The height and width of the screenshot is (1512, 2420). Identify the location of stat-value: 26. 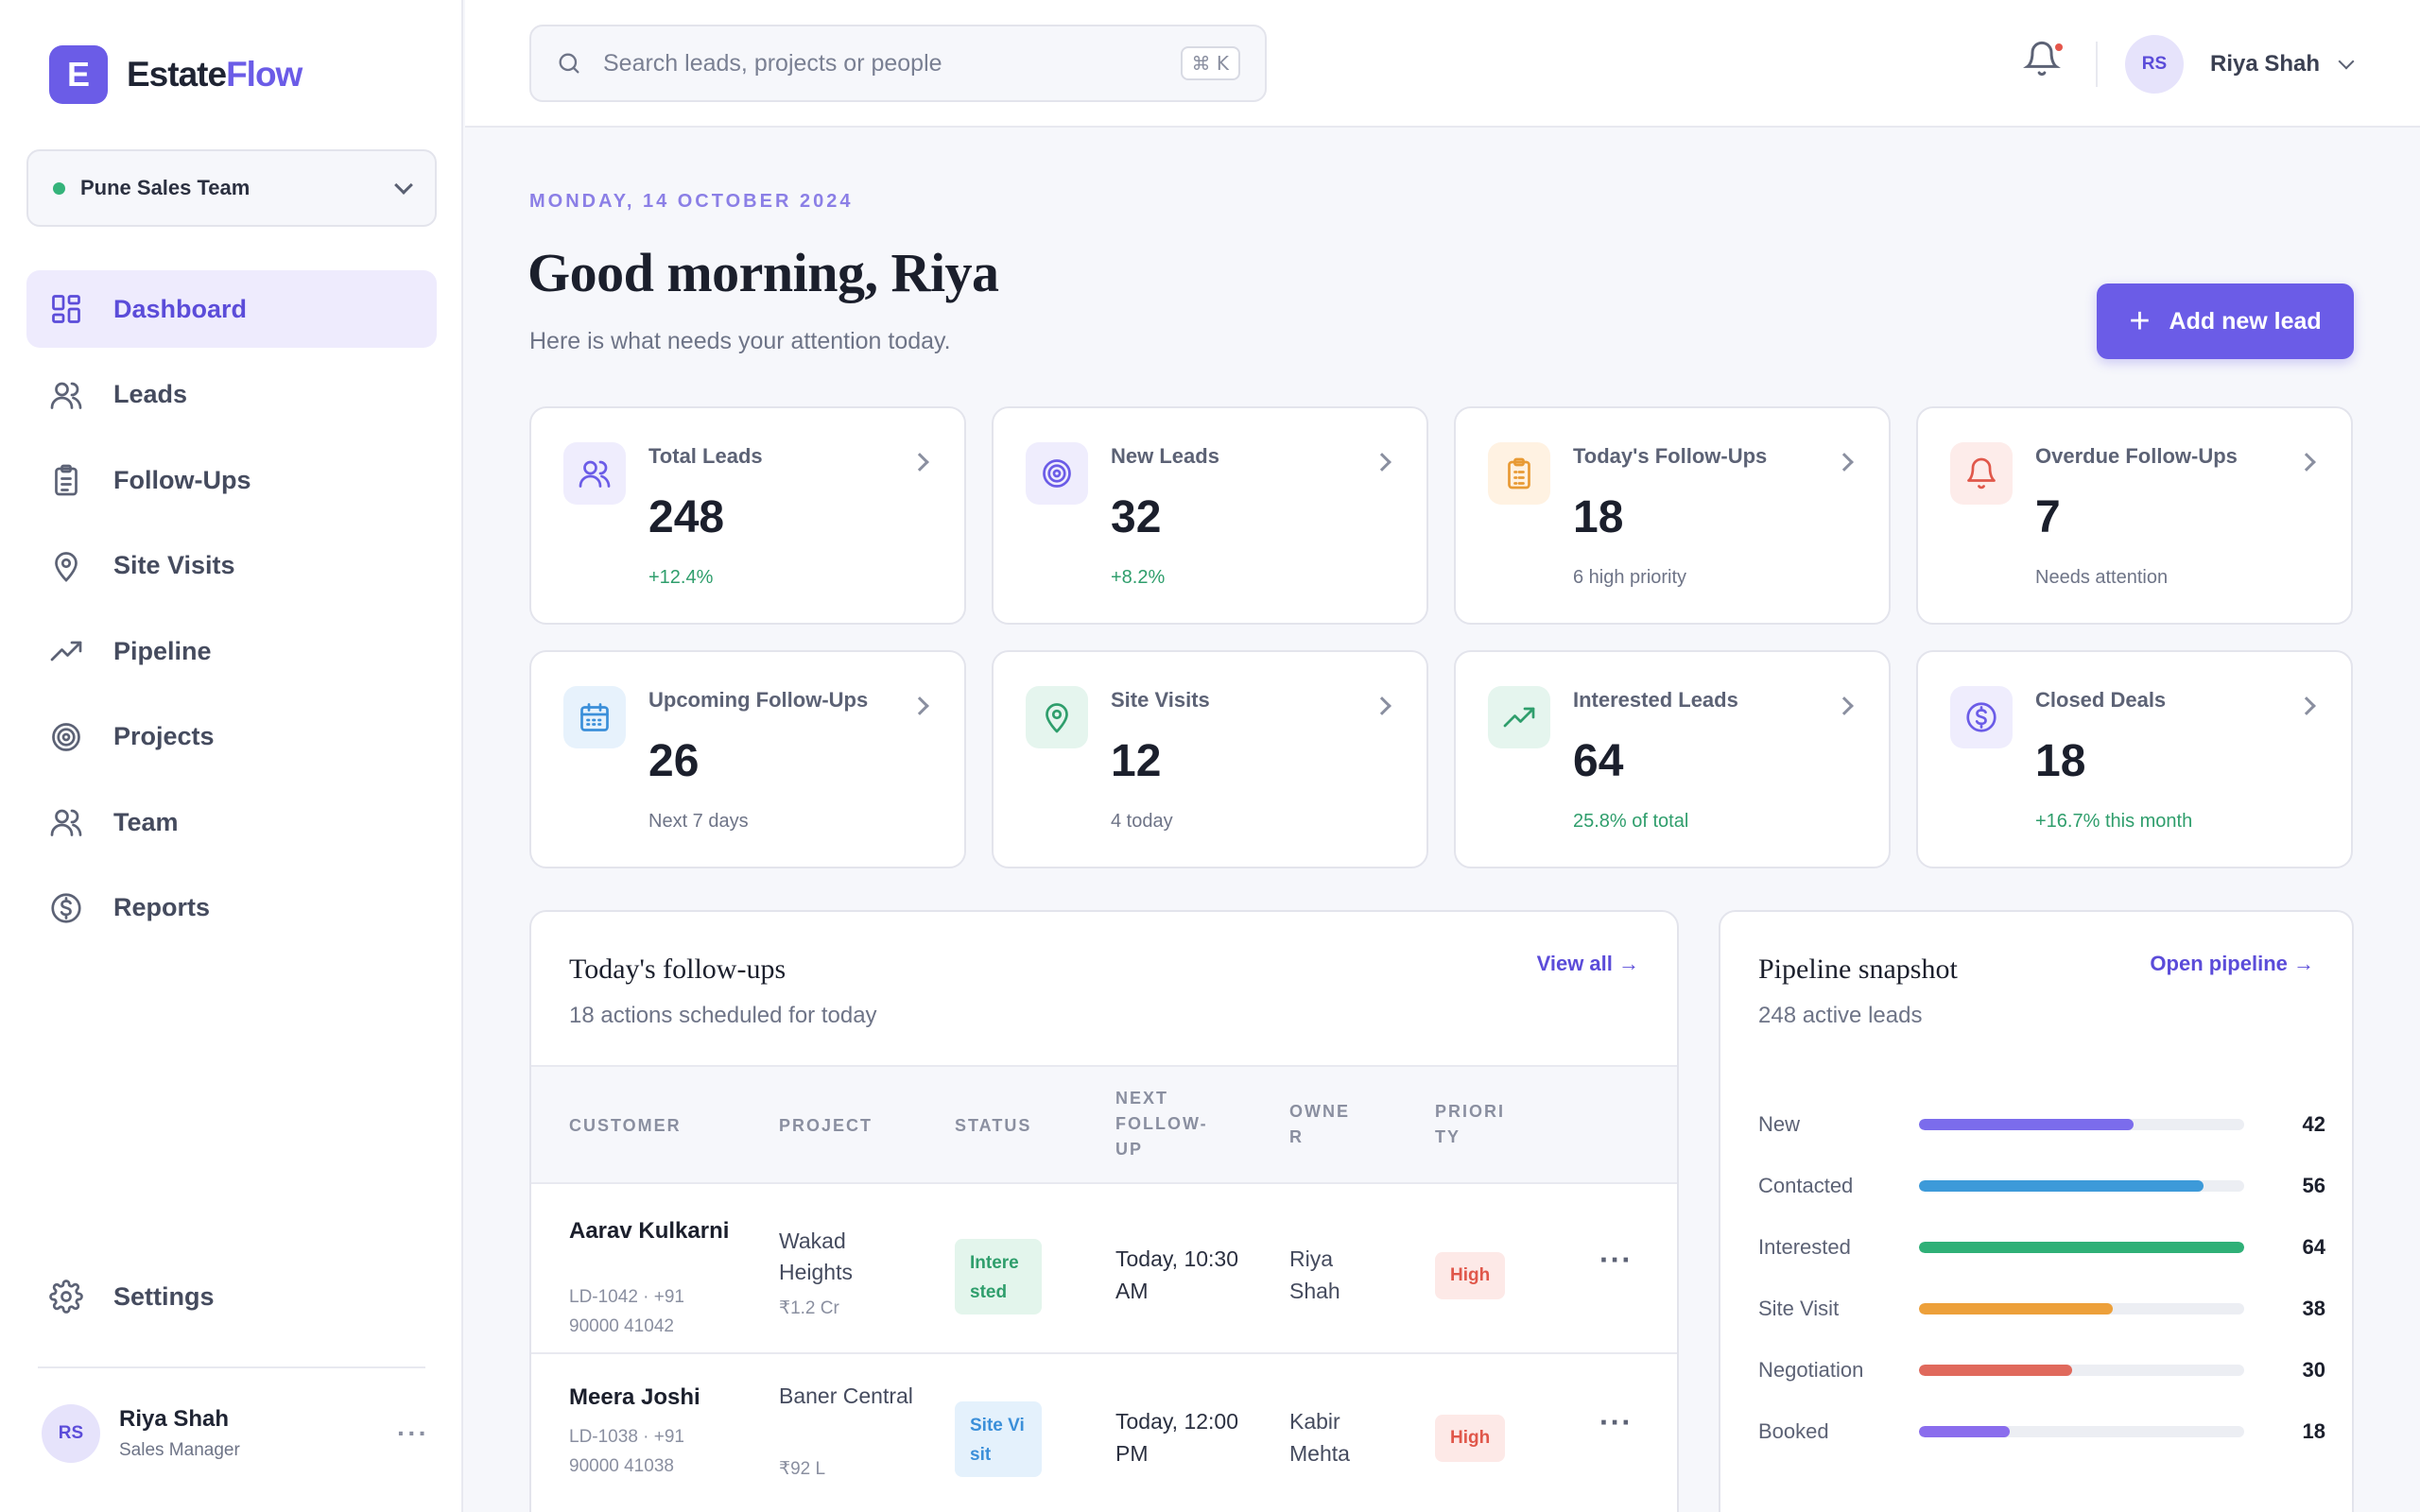
(674, 761).